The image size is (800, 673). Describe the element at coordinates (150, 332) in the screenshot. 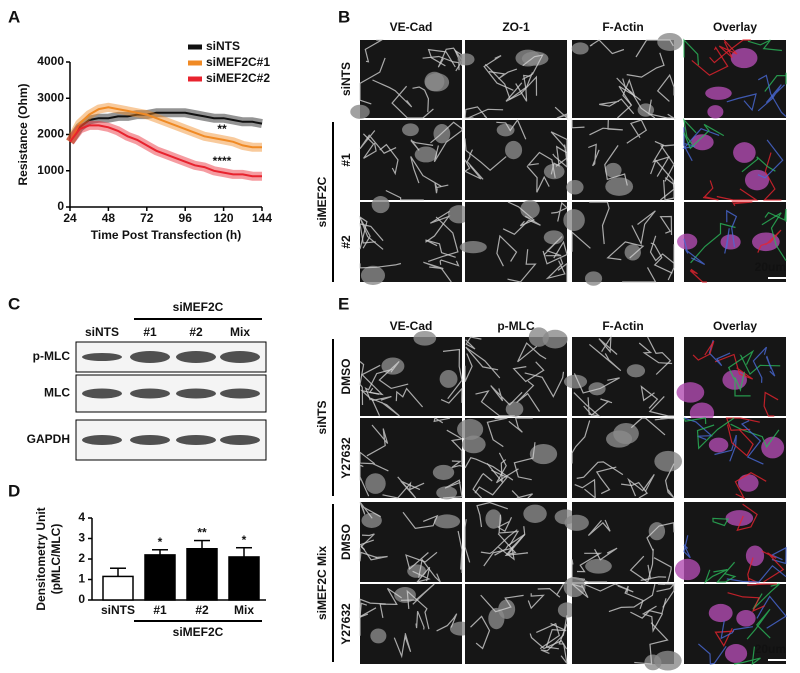

I see `lane-label: #1` at that location.